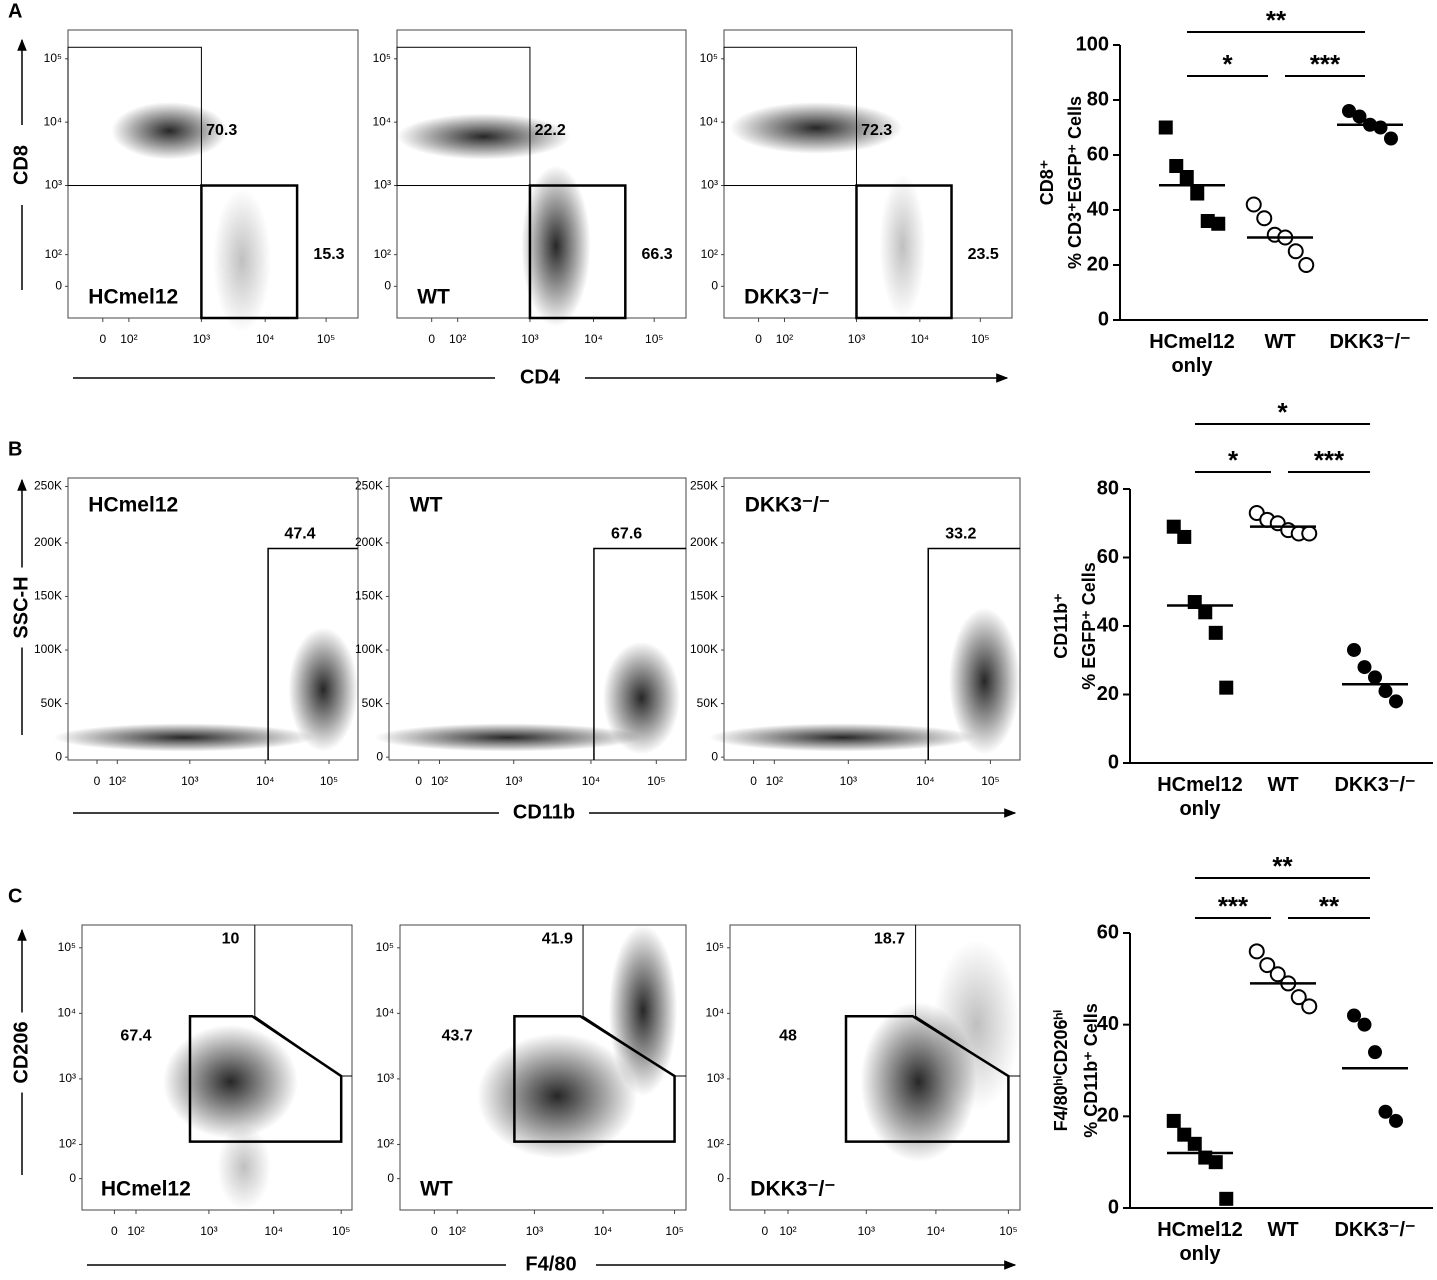 This screenshot has width=1437, height=1280. What do you see at coordinates (146, 1189) in the screenshot?
I see `sample-label: HCmel12` at bounding box center [146, 1189].